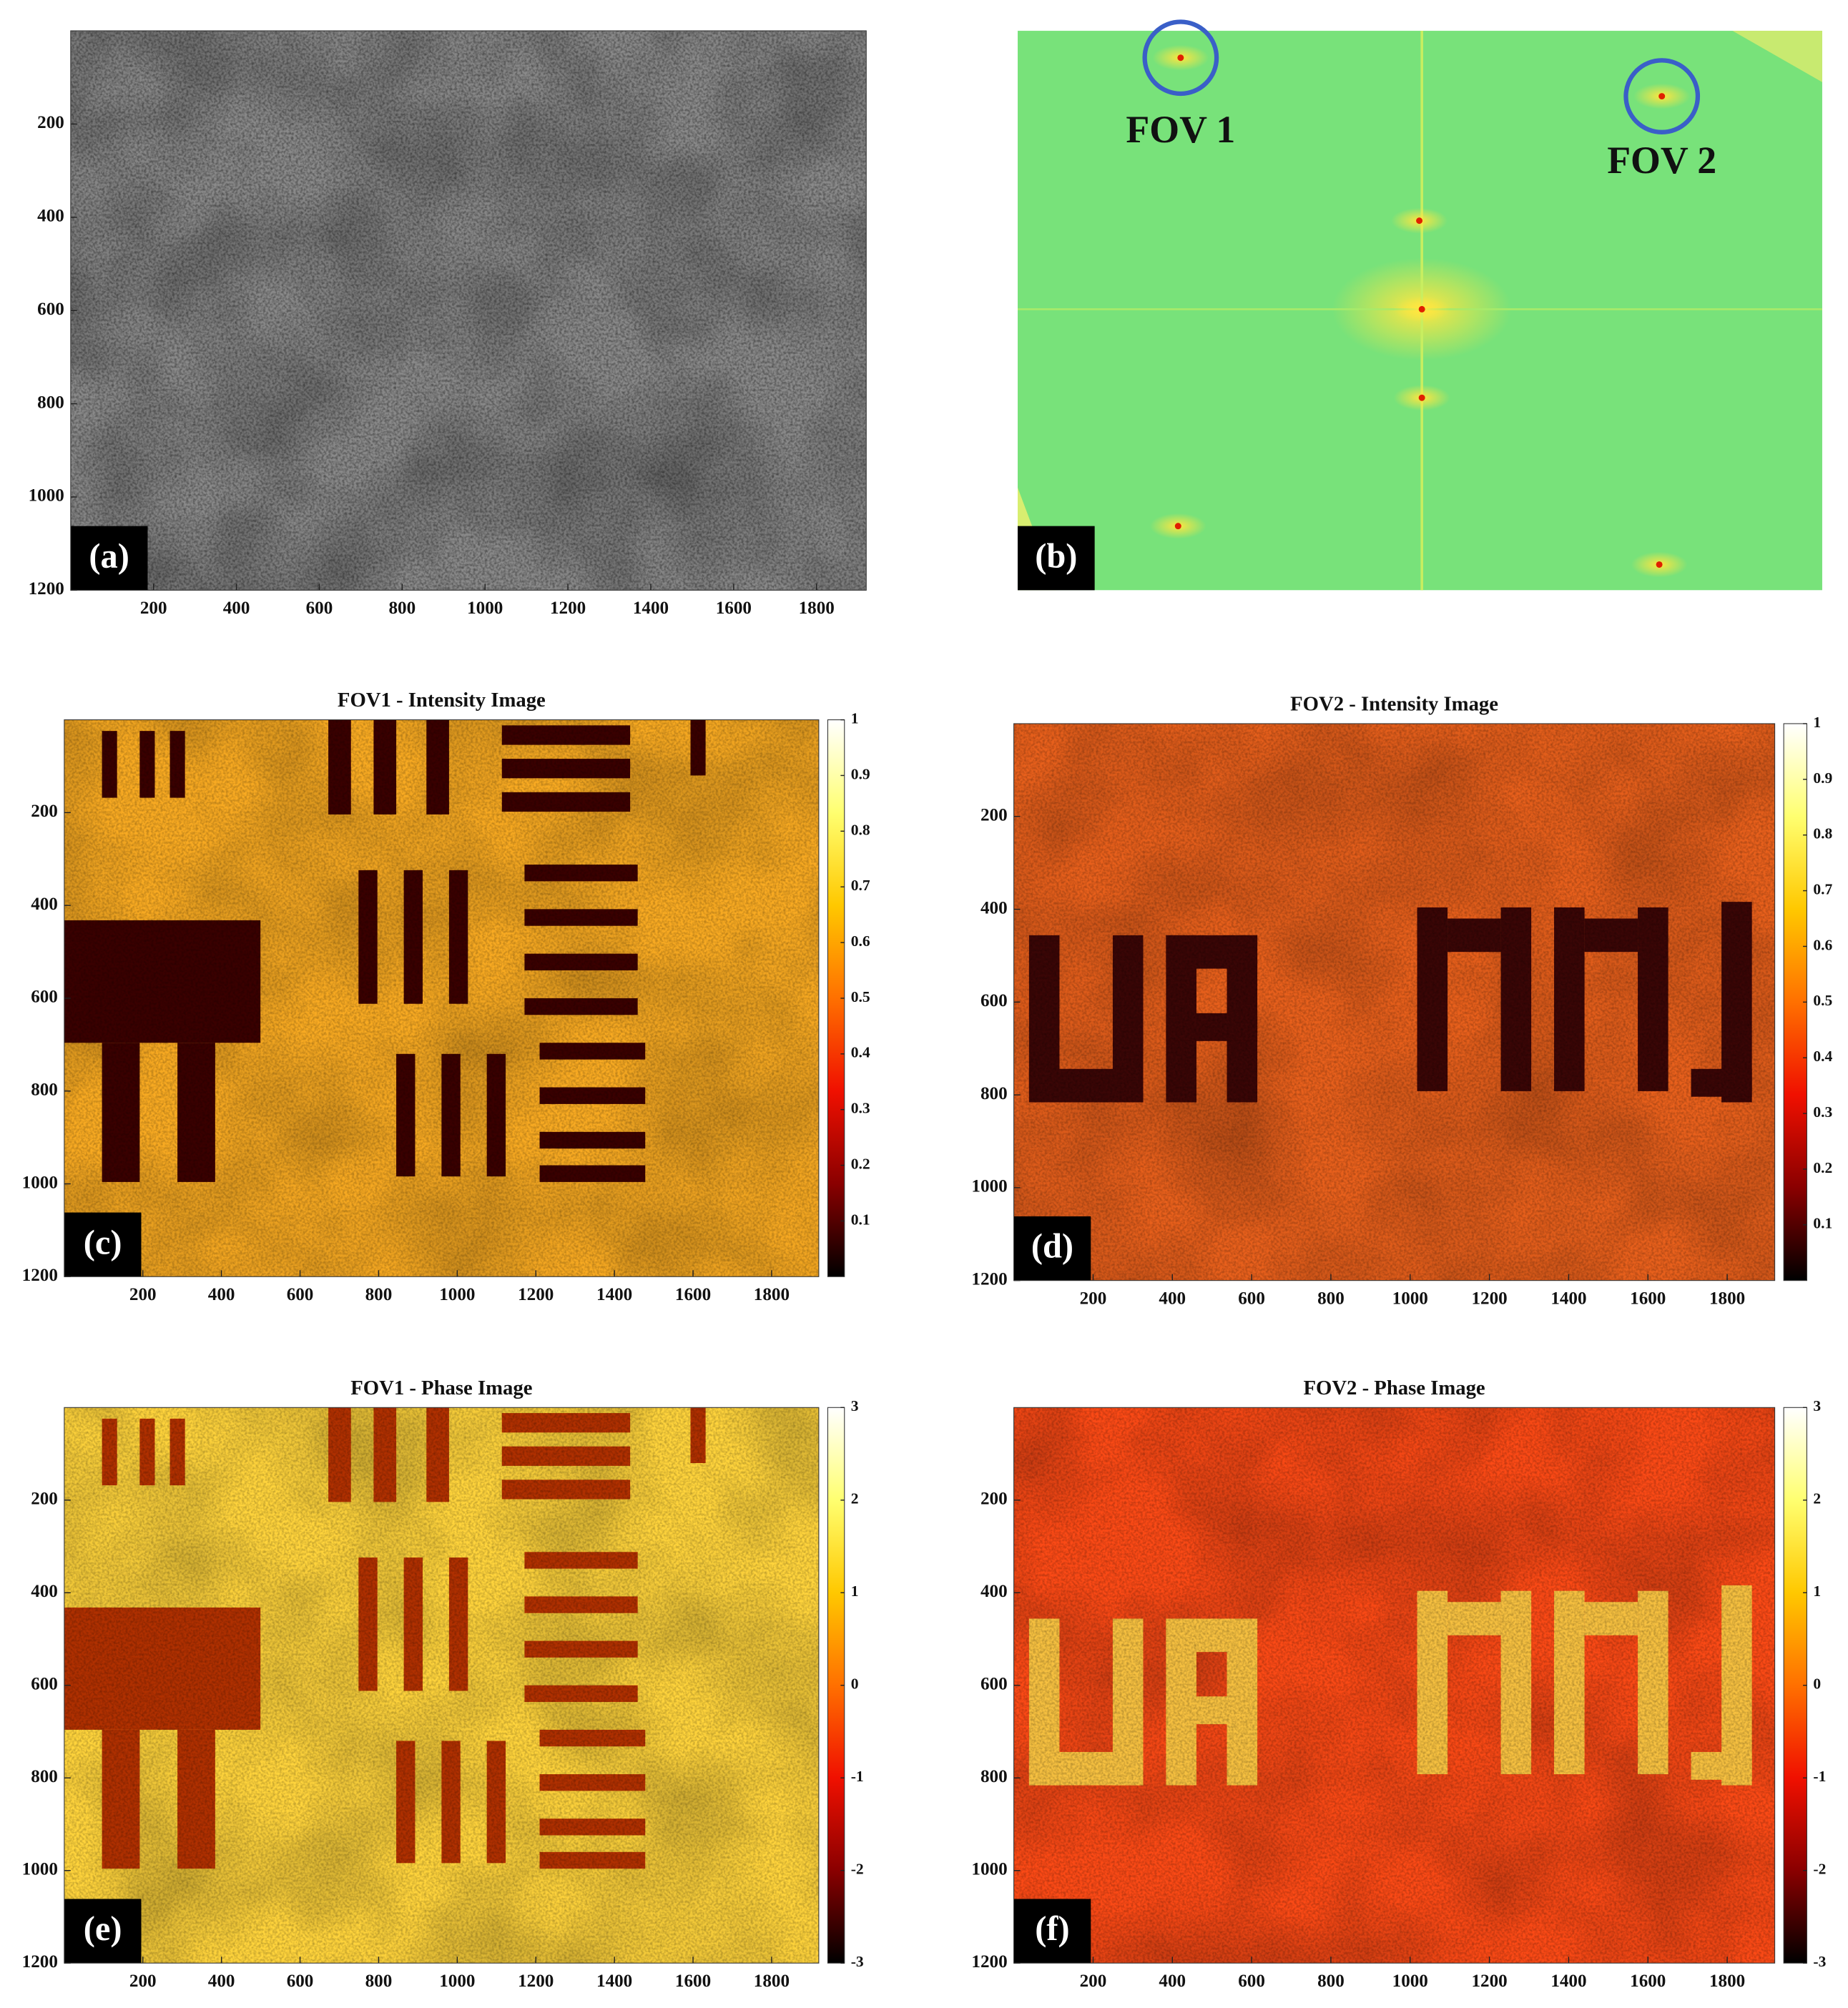 Image resolution: width=1848 pixels, height=2008 pixels. I want to click on colorbar-tick-label: 0.1, so click(860, 1220).